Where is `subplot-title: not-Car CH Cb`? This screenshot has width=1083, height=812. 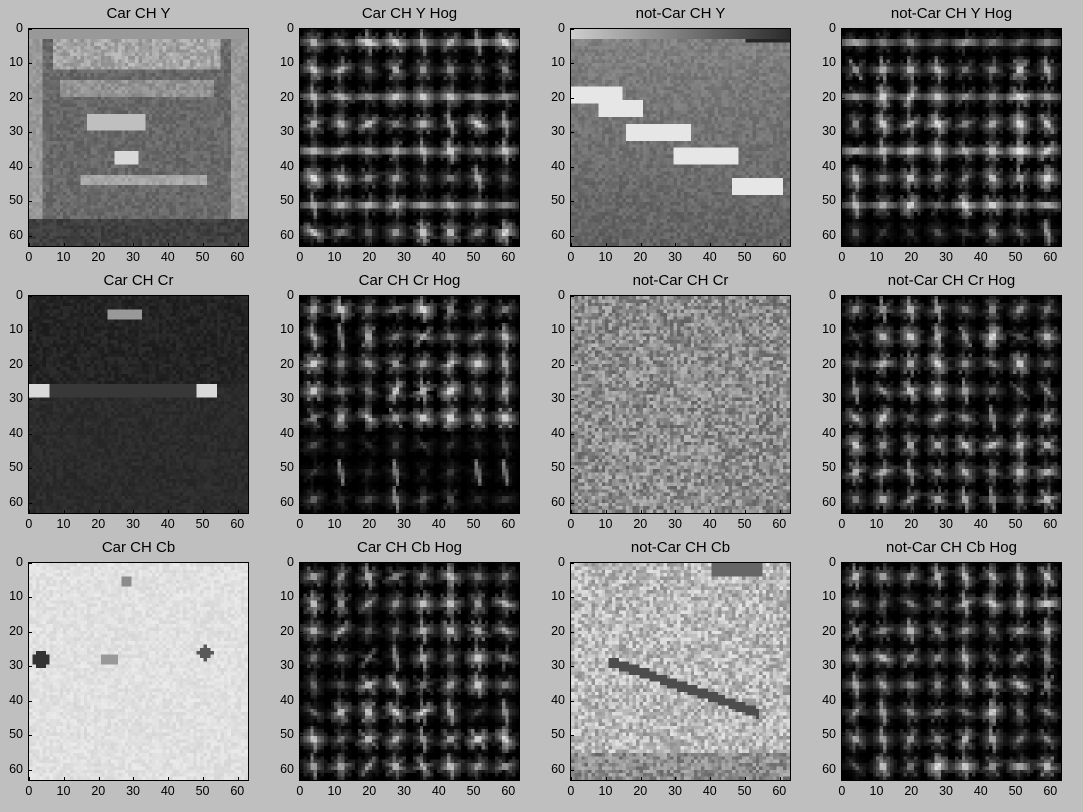 subplot-title: not-Car CH Cb is located at coordinates (680, 547).